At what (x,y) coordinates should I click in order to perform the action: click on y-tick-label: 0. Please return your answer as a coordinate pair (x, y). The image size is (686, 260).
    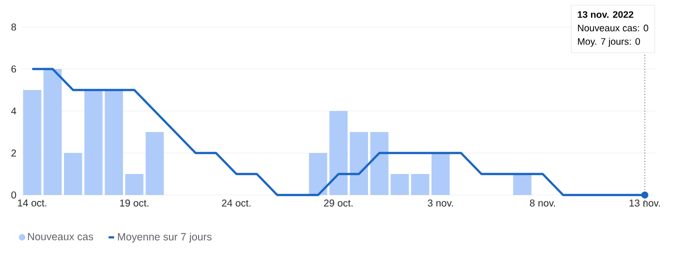
    Looking at the image, I should click on (13, 195).